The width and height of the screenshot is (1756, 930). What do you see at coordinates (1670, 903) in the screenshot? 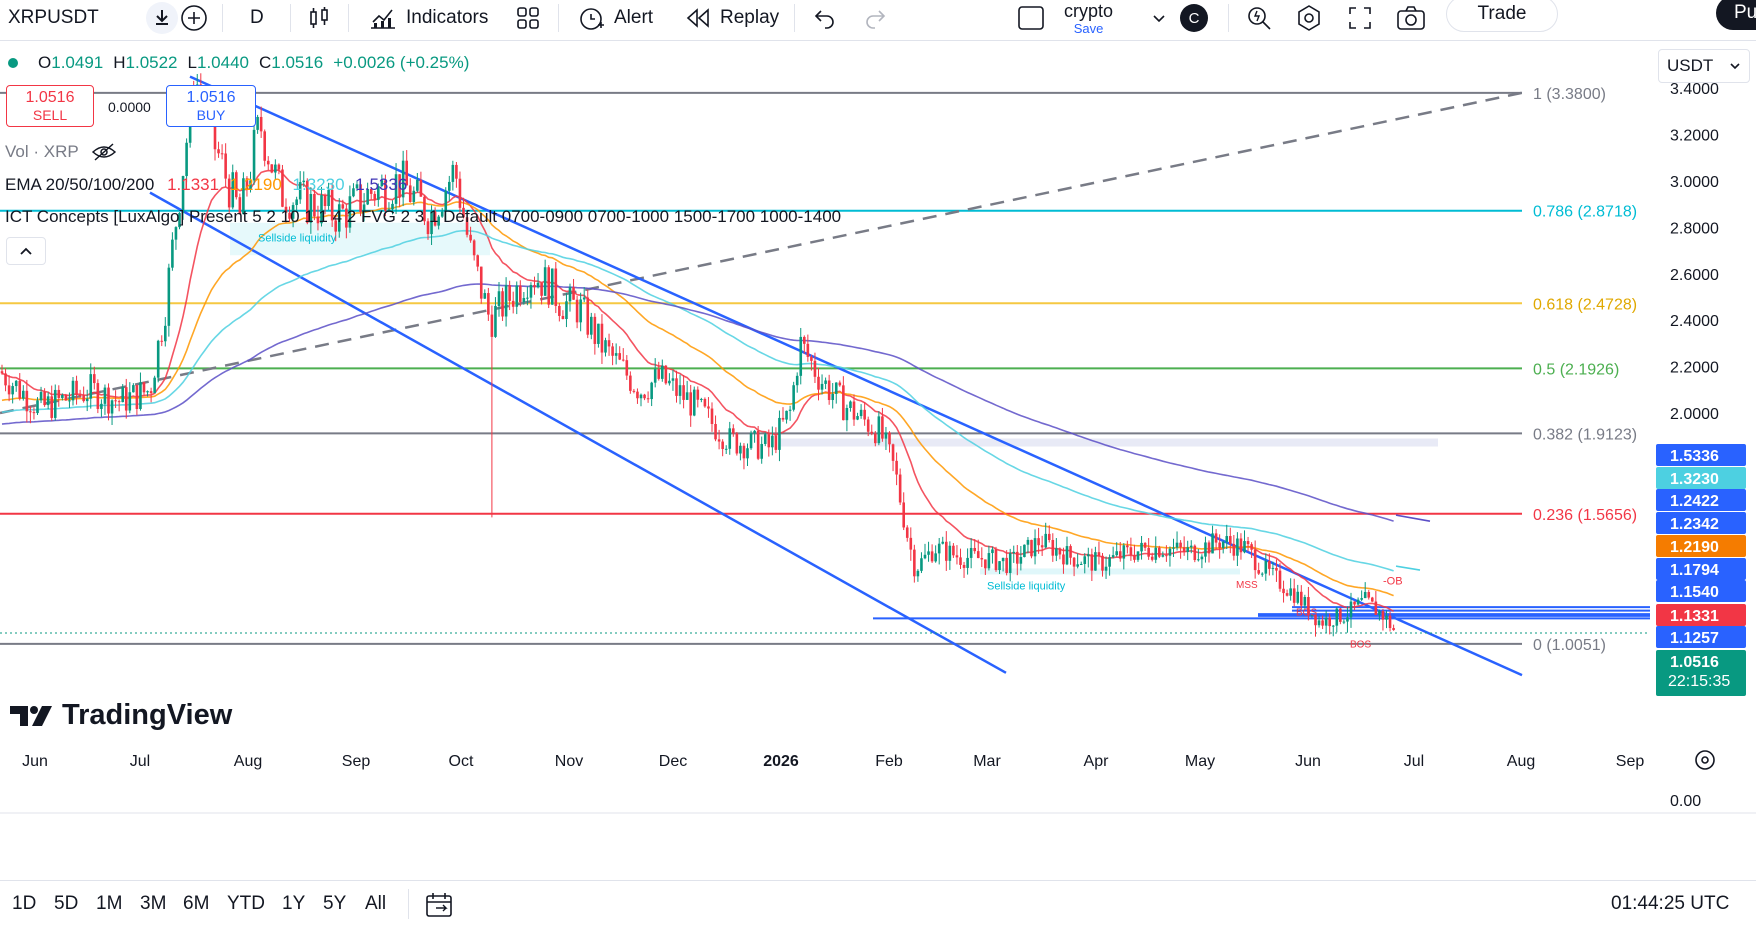
I see `utc-clock: 01:44:25 UTC` at bounding box center [1670, 903].